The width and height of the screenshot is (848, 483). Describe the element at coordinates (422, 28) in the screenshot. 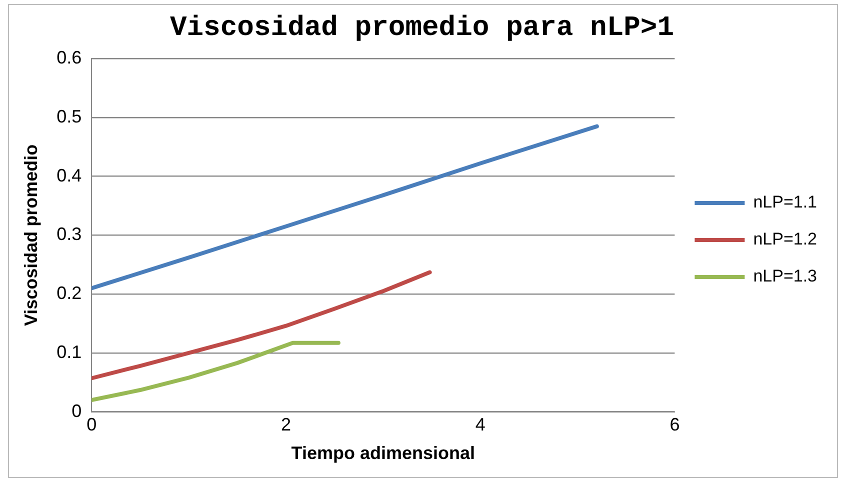

I see `chart-title: Viscosidad promedio para nLP>1` at that location.